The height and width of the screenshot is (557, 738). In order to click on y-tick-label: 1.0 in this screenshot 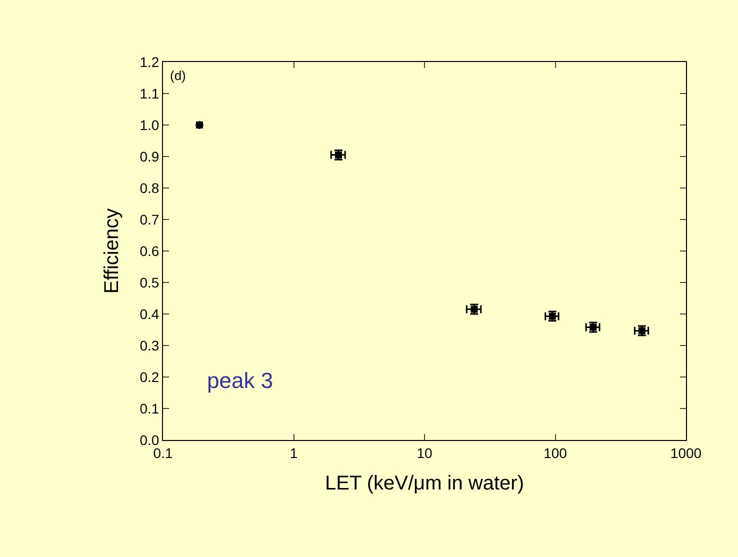, I will do `click(150, 124)`.